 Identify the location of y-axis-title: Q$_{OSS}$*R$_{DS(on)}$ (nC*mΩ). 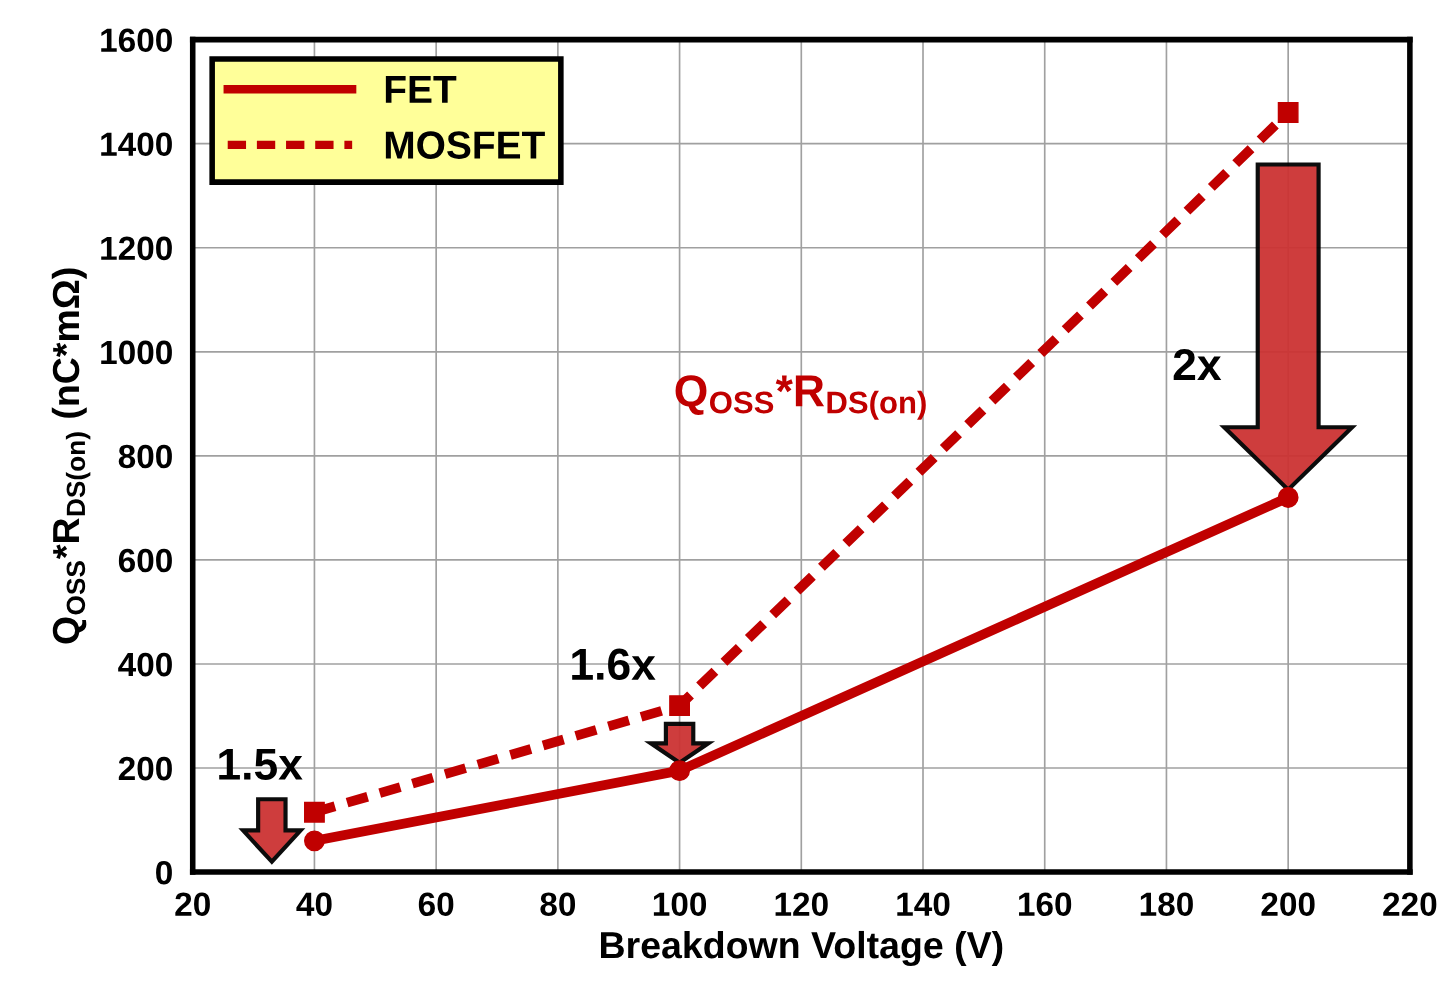
(71, 456).